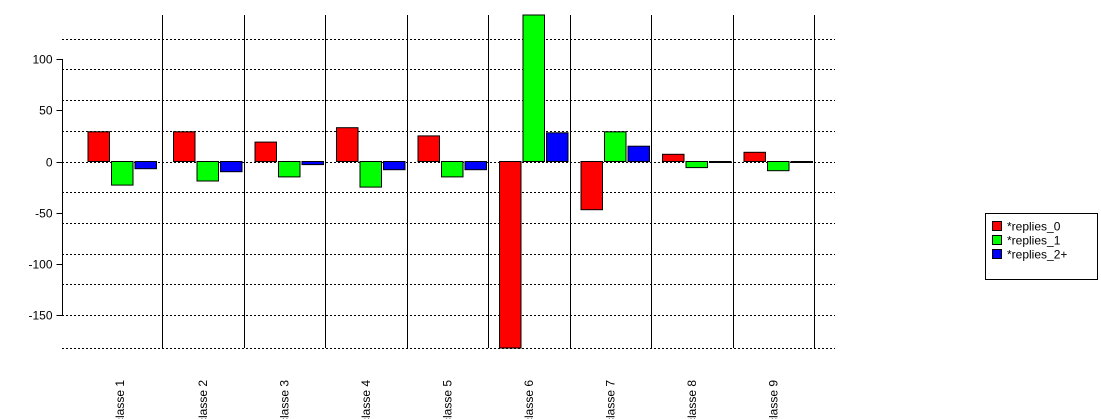 The width and height of the screenshot is (1101, 419). What do you see at coordinates (49, 163) in the screenshot?
I see `y-tick-label-2: 0` at bounding box center [49, 163].